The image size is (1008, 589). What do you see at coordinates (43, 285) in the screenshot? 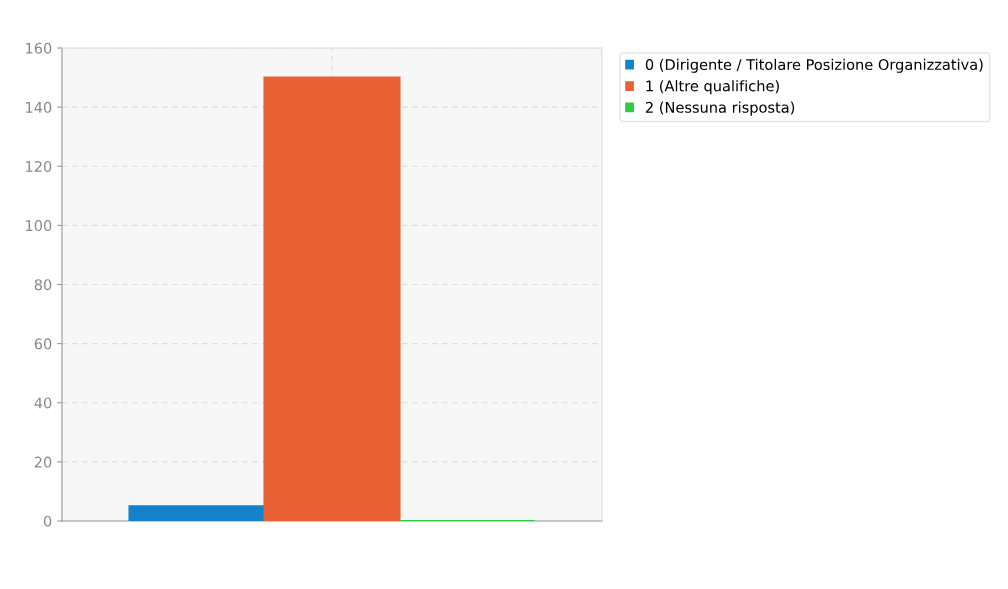
I see `y-tick-label: 80` at bounding box center [43, 285].